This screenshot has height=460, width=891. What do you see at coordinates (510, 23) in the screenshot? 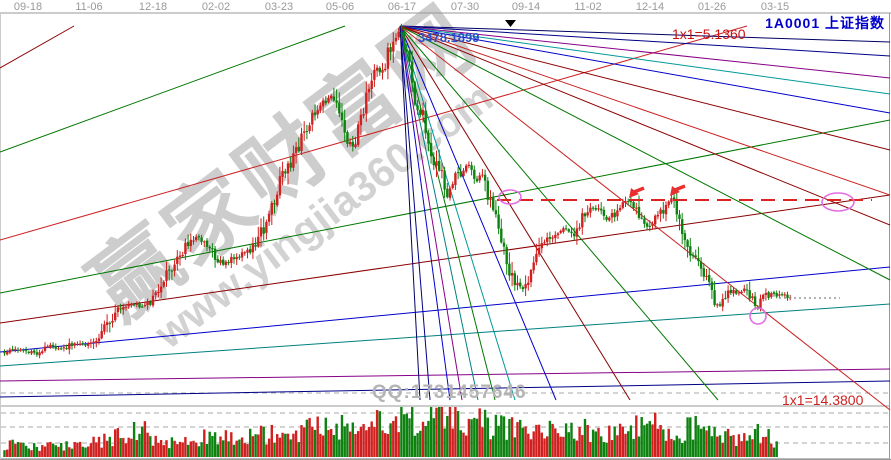
I see `triangle-marker` at bounding box center [510, 23].